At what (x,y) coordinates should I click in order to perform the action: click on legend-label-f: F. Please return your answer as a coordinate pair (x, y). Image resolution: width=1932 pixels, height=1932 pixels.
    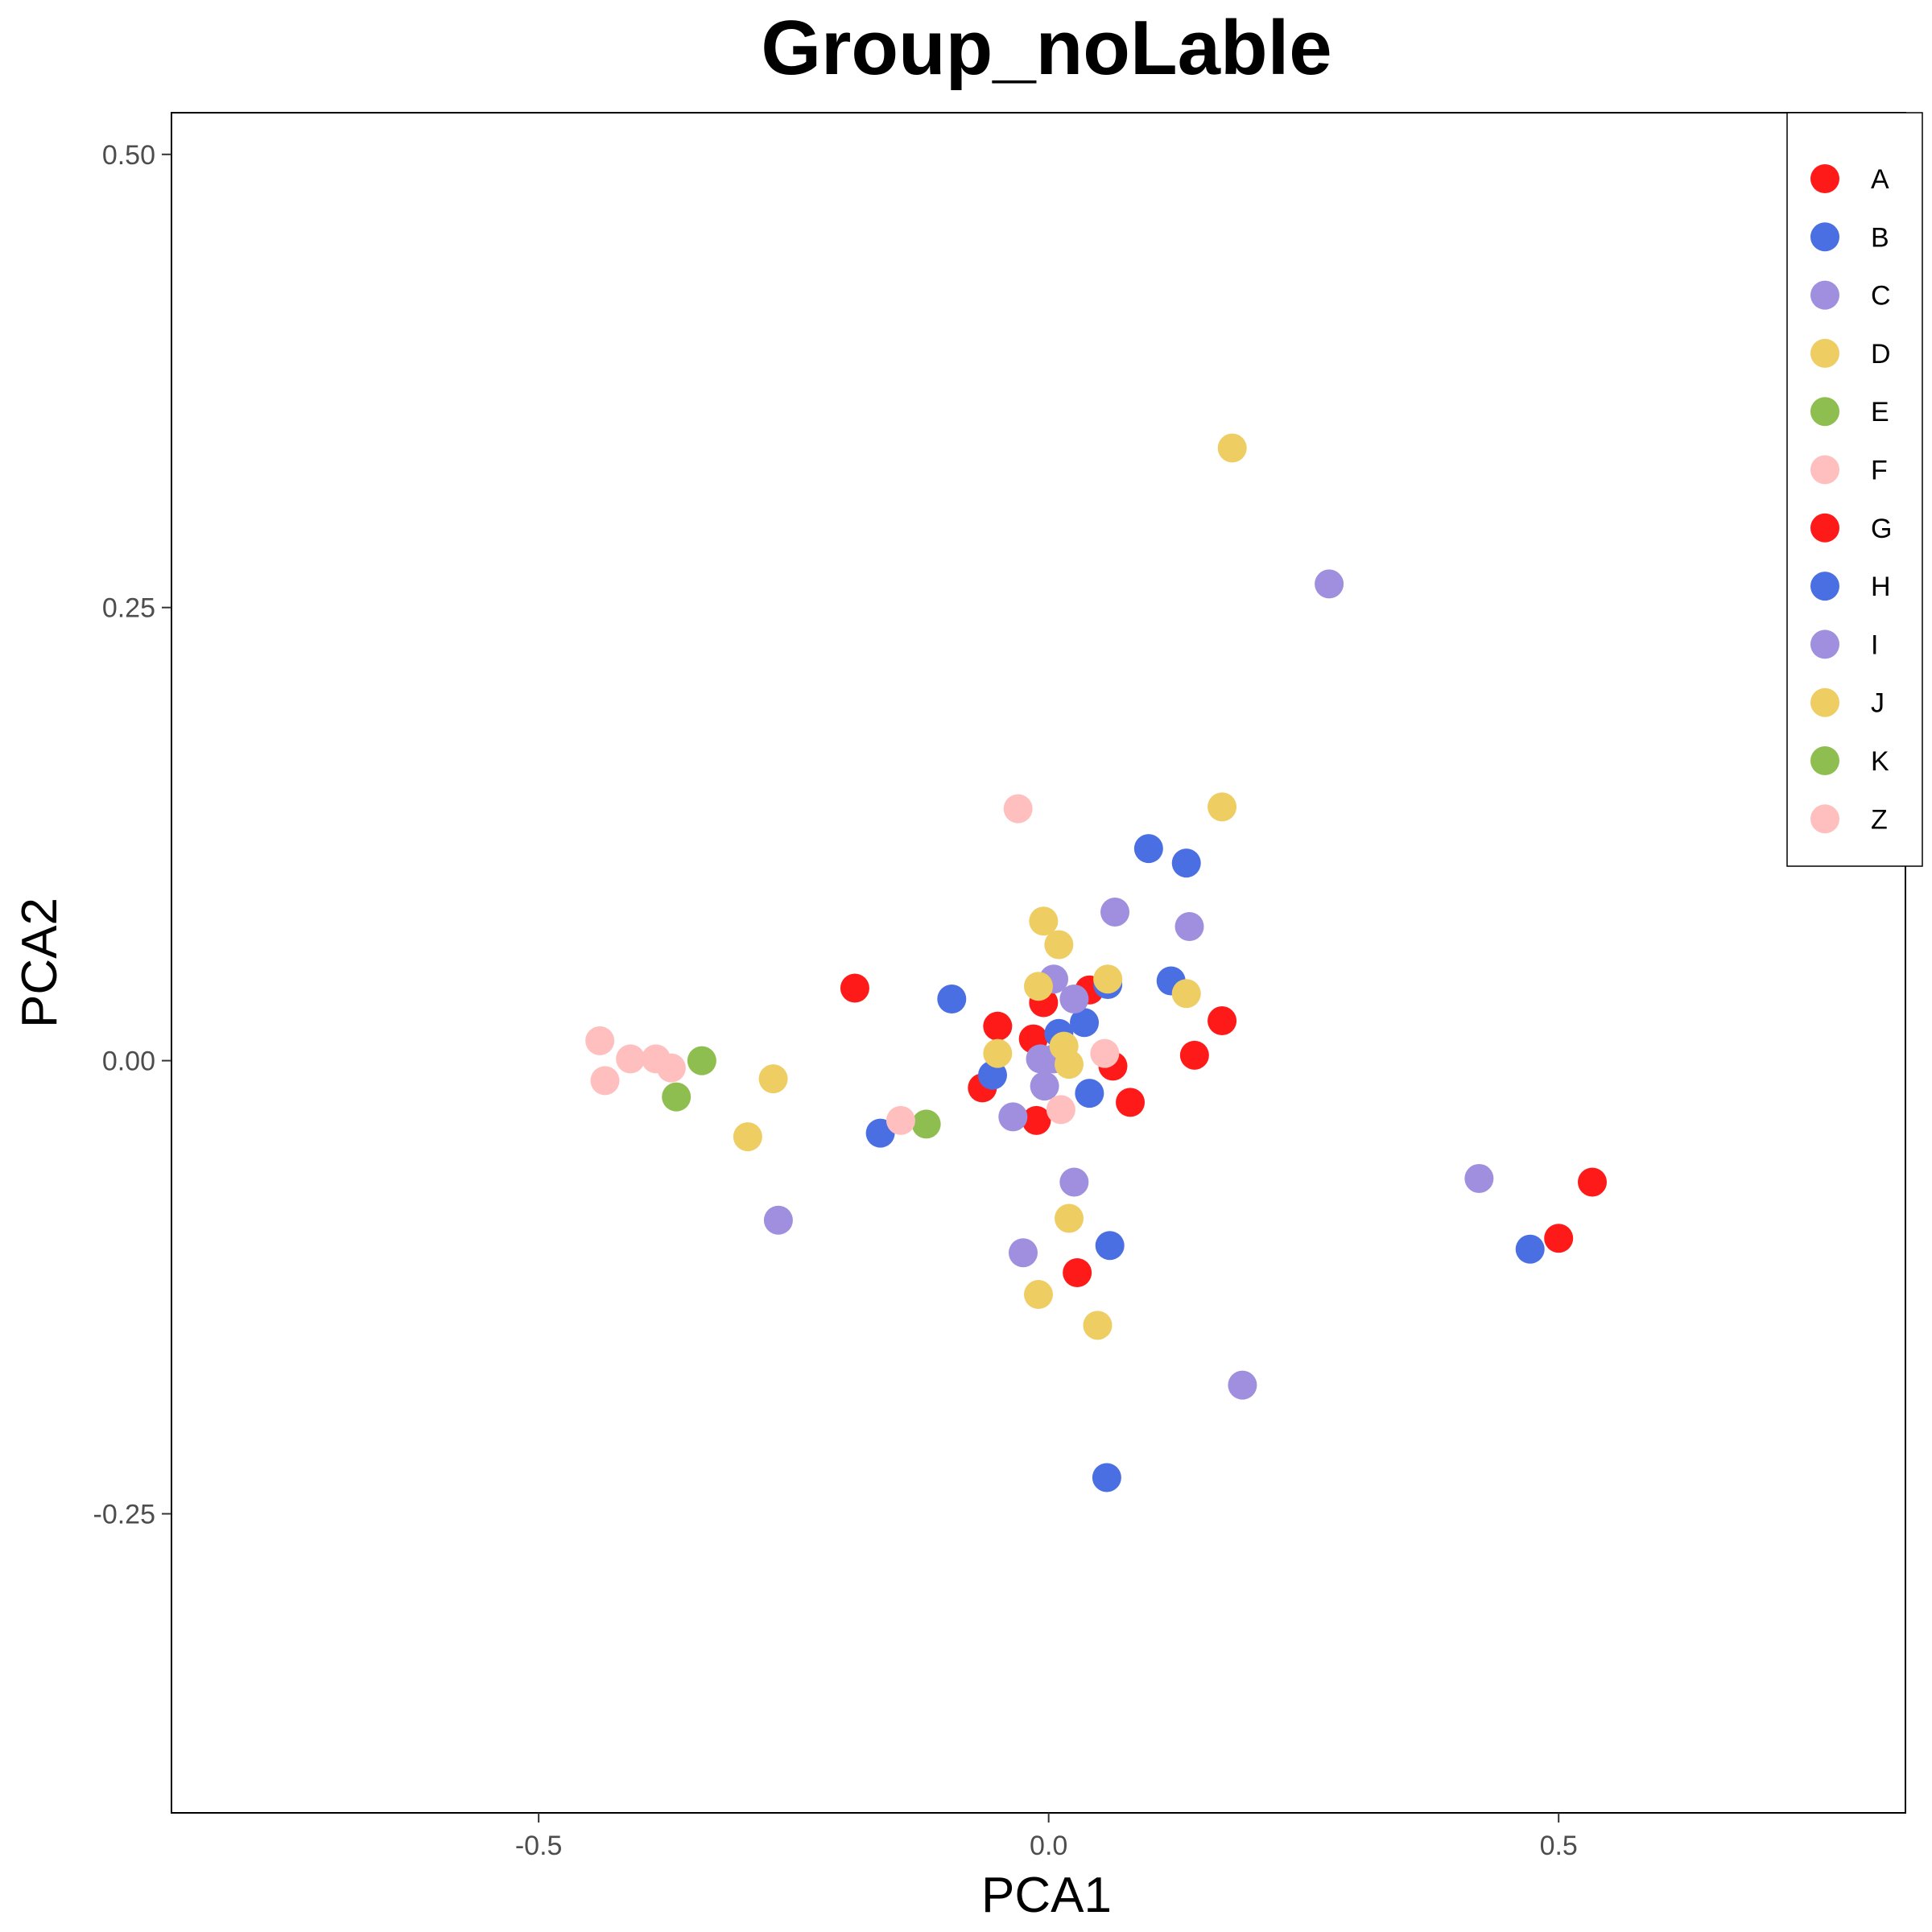
    Looking at the image, I should click on (1879, 471).